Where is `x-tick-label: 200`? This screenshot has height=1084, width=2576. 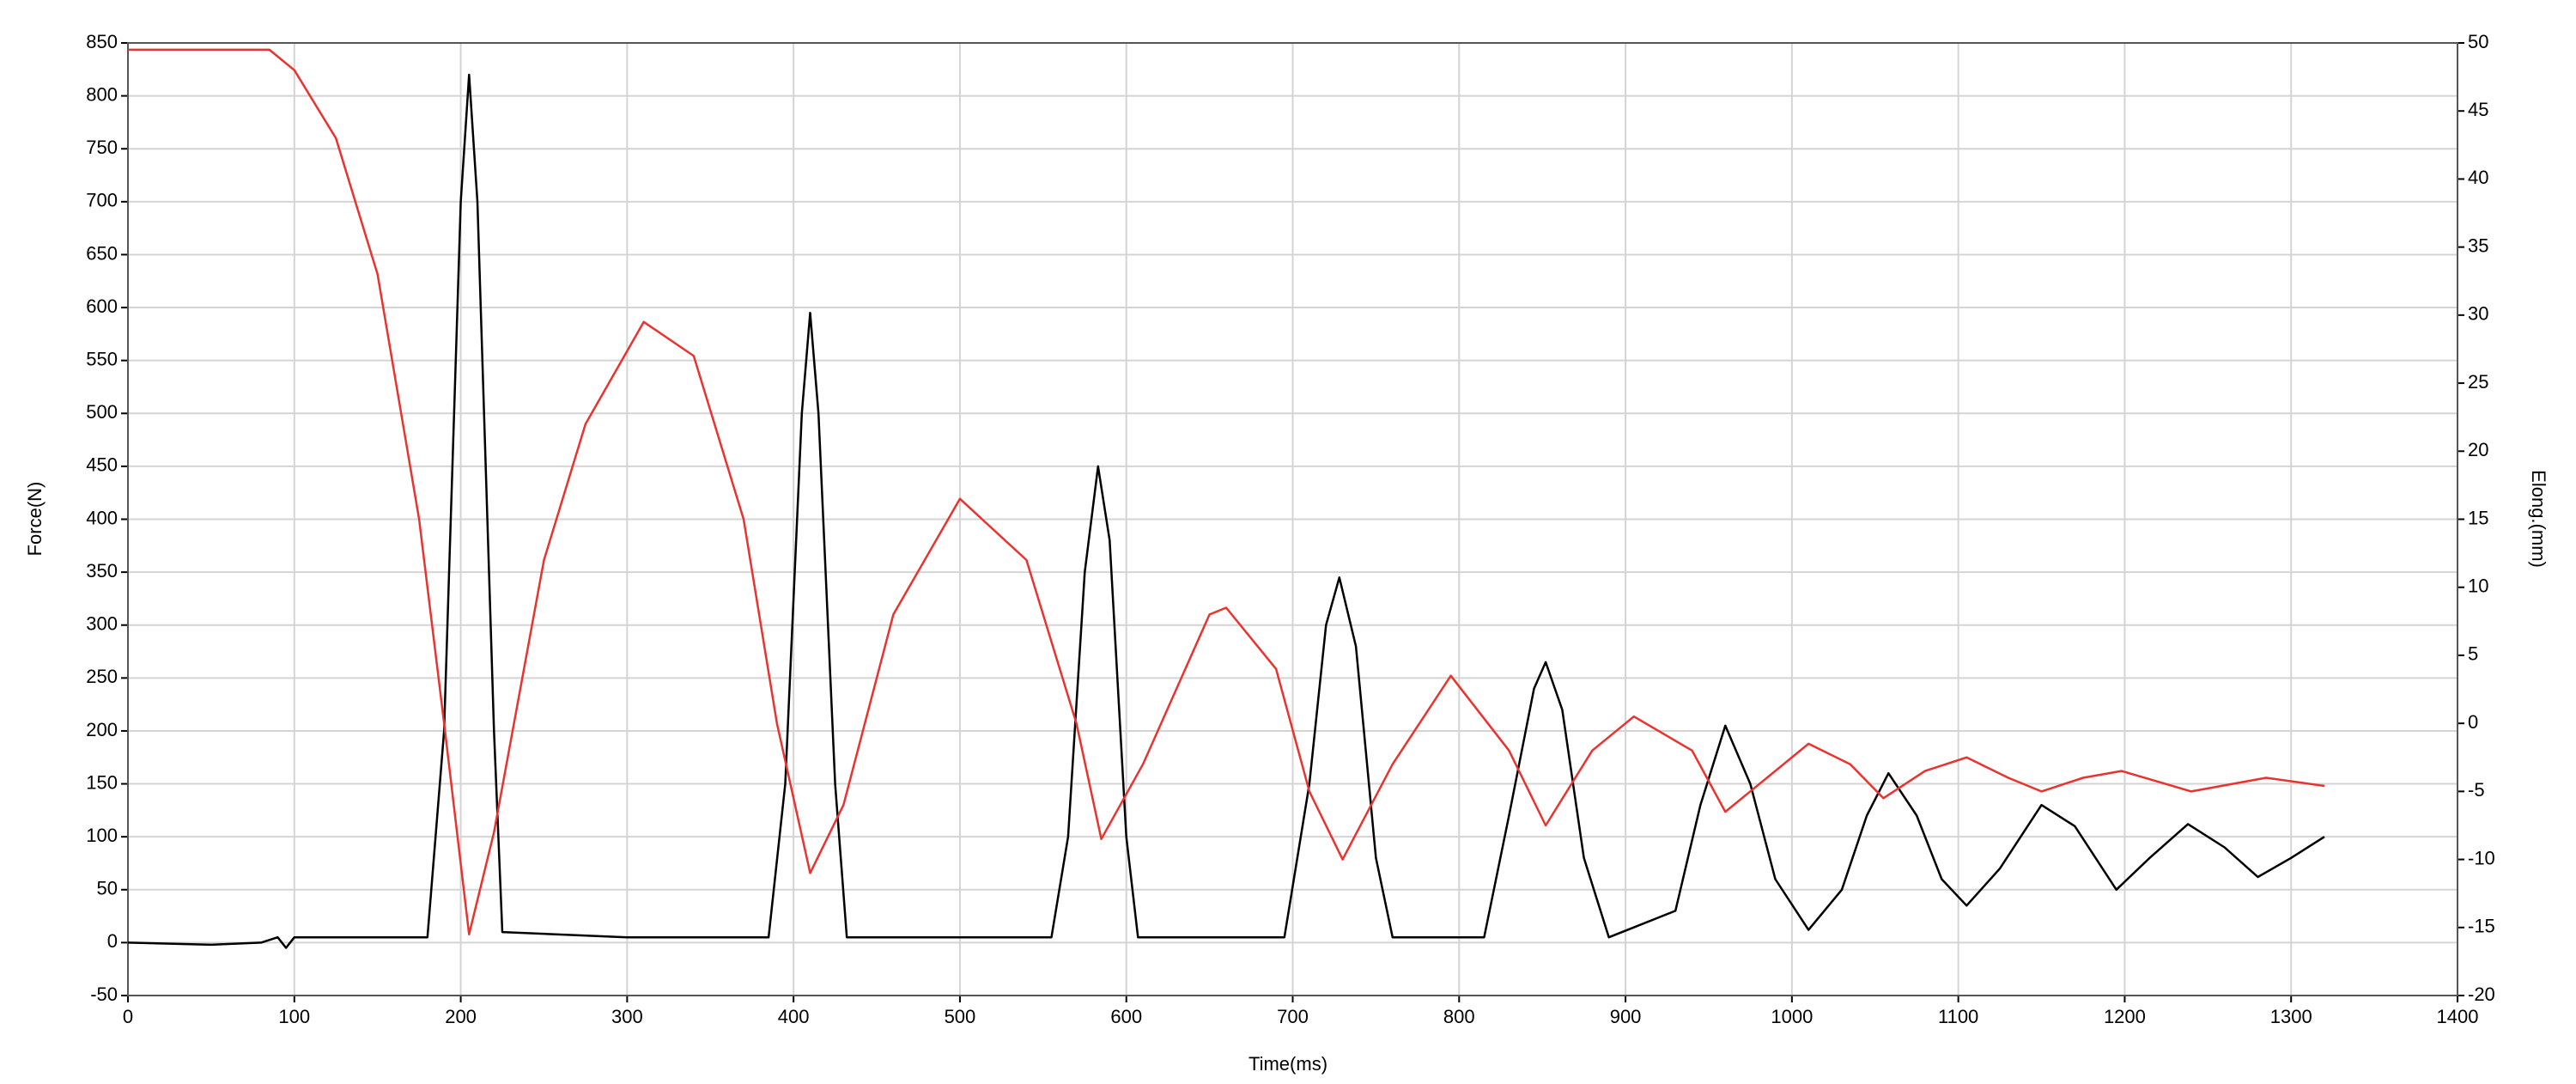
x-tick-label: 200 is located at coordinates (461, 1017).